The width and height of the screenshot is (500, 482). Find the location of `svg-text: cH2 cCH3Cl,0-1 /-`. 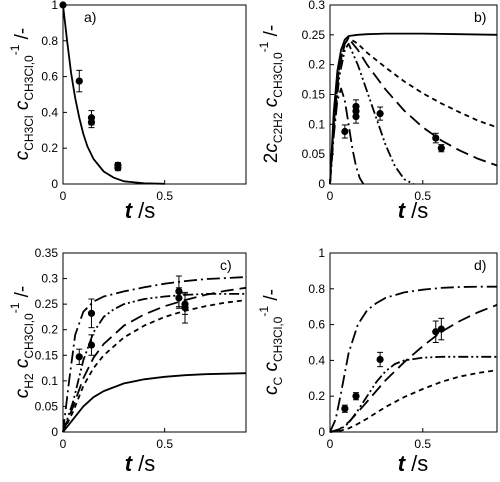

svg-text: cH2 cCH3Cl,0-1 /- is located at coordinates (22, 342).